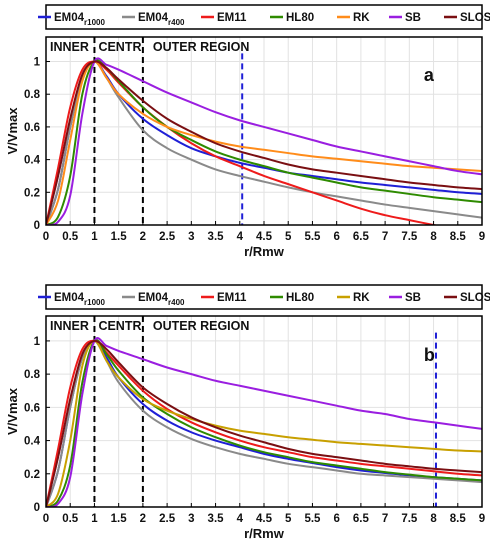  What do you see at coordinates (429, 355) in the screenshot?
I see `panel-label: b` at bounding box center [429, 355].